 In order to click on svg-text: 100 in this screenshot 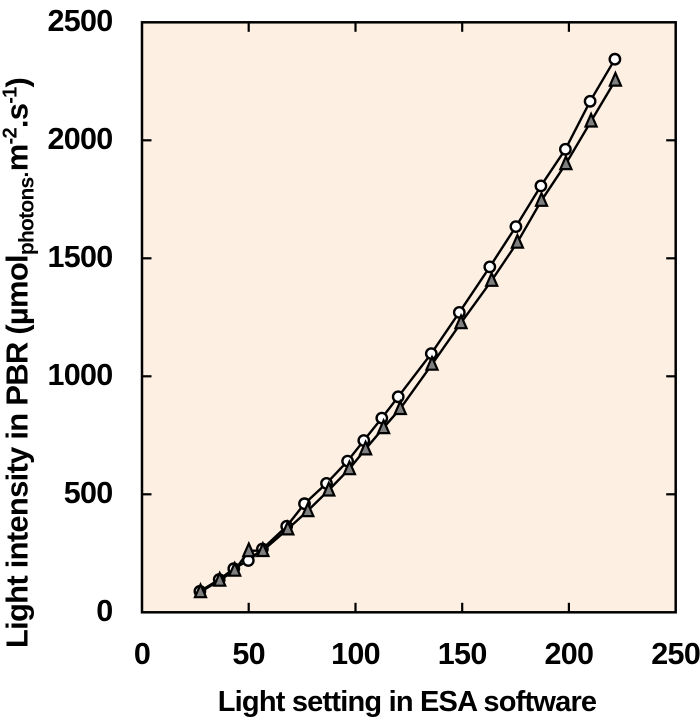, I will do `click(355, 654)`.